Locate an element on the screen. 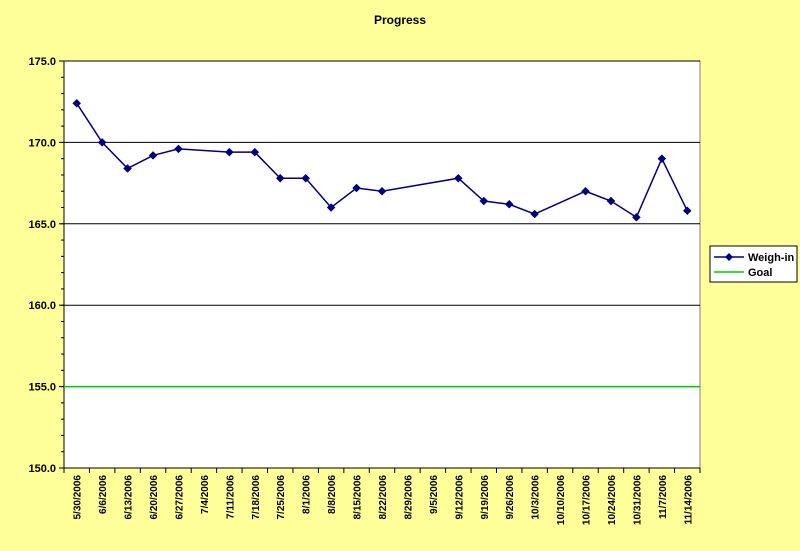 The height and width of the screenshot is (551, 800). legend-label: Goal is located at coordinates (760, 273).